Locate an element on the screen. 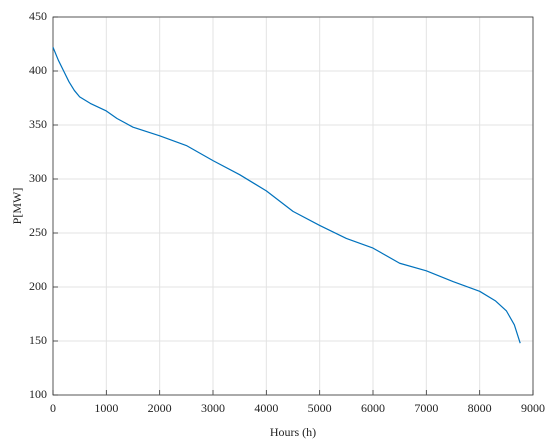 The height and width of the screenshot is (446, 550). x-tick-label: 7000 is located at coordinates (426, 408).